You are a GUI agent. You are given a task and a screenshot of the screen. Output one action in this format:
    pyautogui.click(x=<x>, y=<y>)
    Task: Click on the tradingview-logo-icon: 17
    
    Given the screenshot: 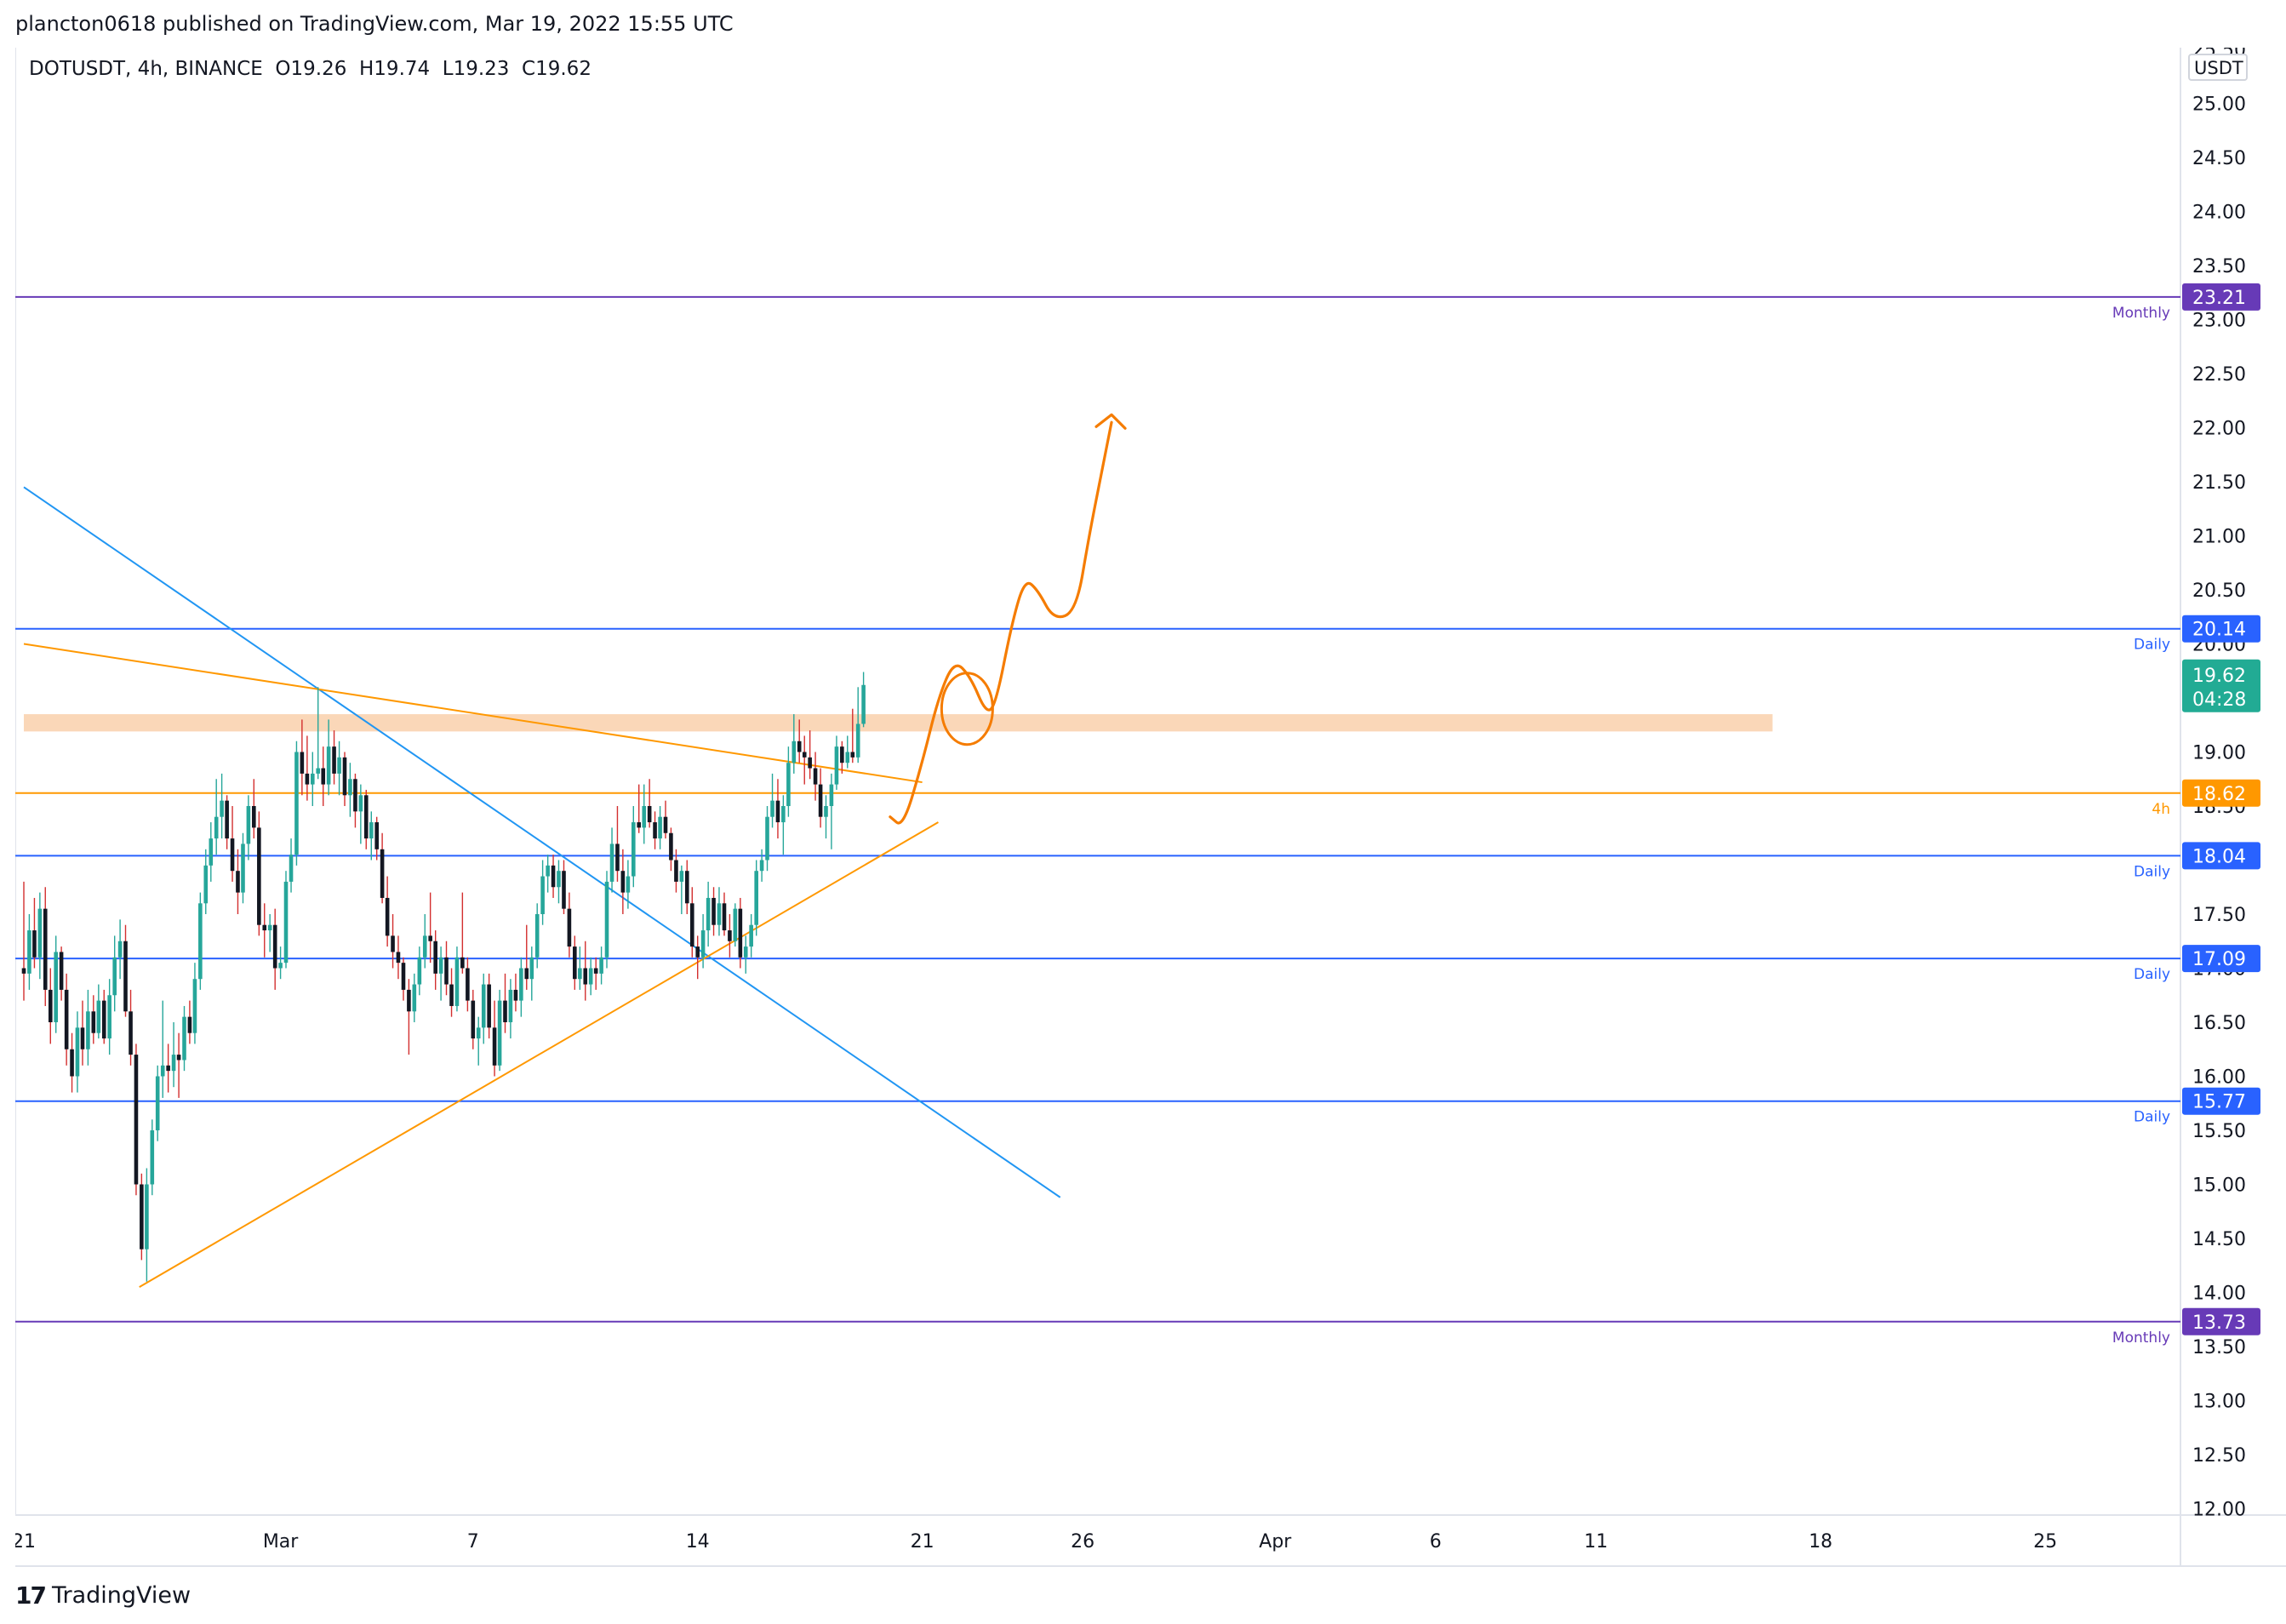 What is the action you would take?
    pyautogui.click(x=31, y=1595)
    